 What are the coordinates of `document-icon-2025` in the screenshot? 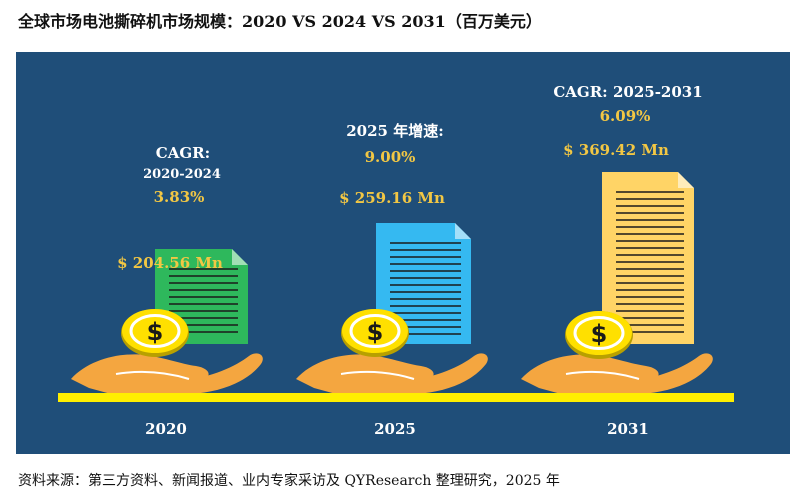 It's located at (423, 283).